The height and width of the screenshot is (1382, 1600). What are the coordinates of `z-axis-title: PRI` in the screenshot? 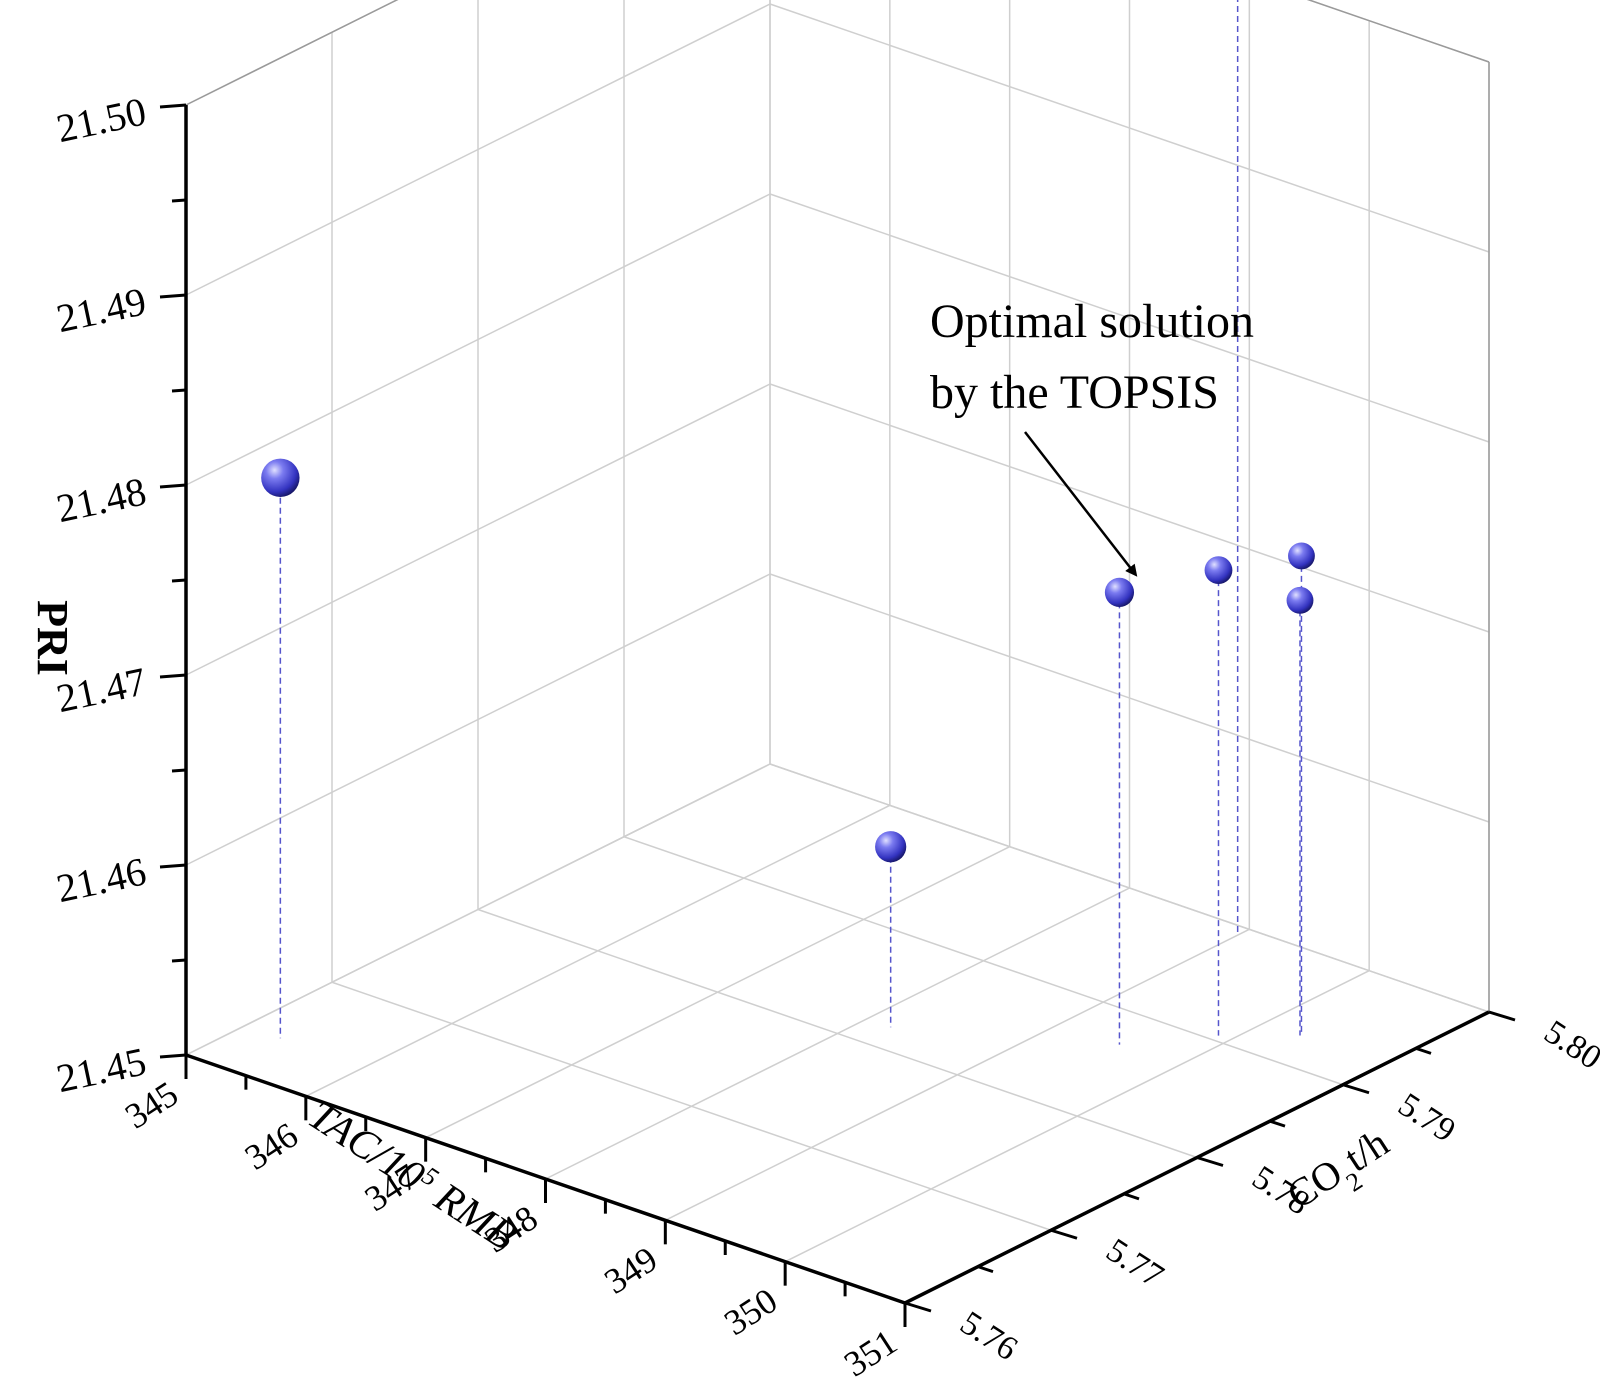 It's located at (52, 638).